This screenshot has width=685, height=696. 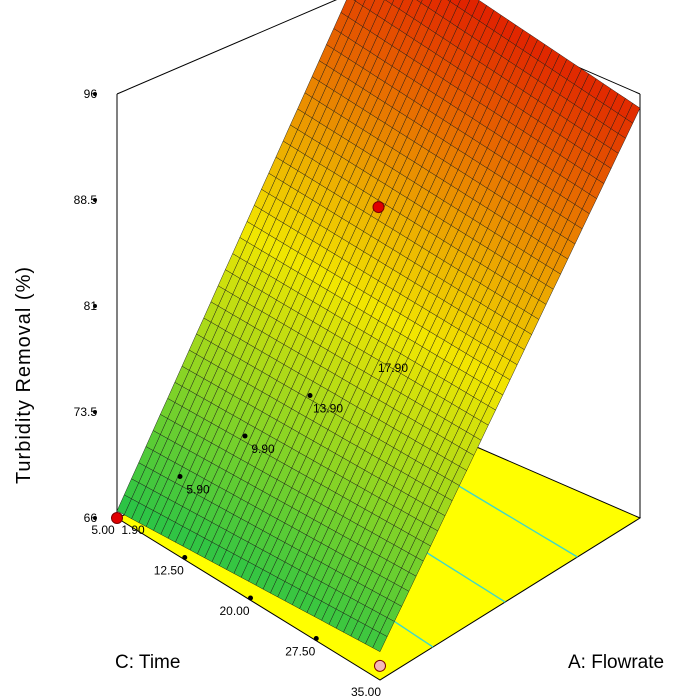 What do you see at coordinates (91, 306) in the screenshot?
I see `z-tick-label: 81` at bounding box center [91, 306].